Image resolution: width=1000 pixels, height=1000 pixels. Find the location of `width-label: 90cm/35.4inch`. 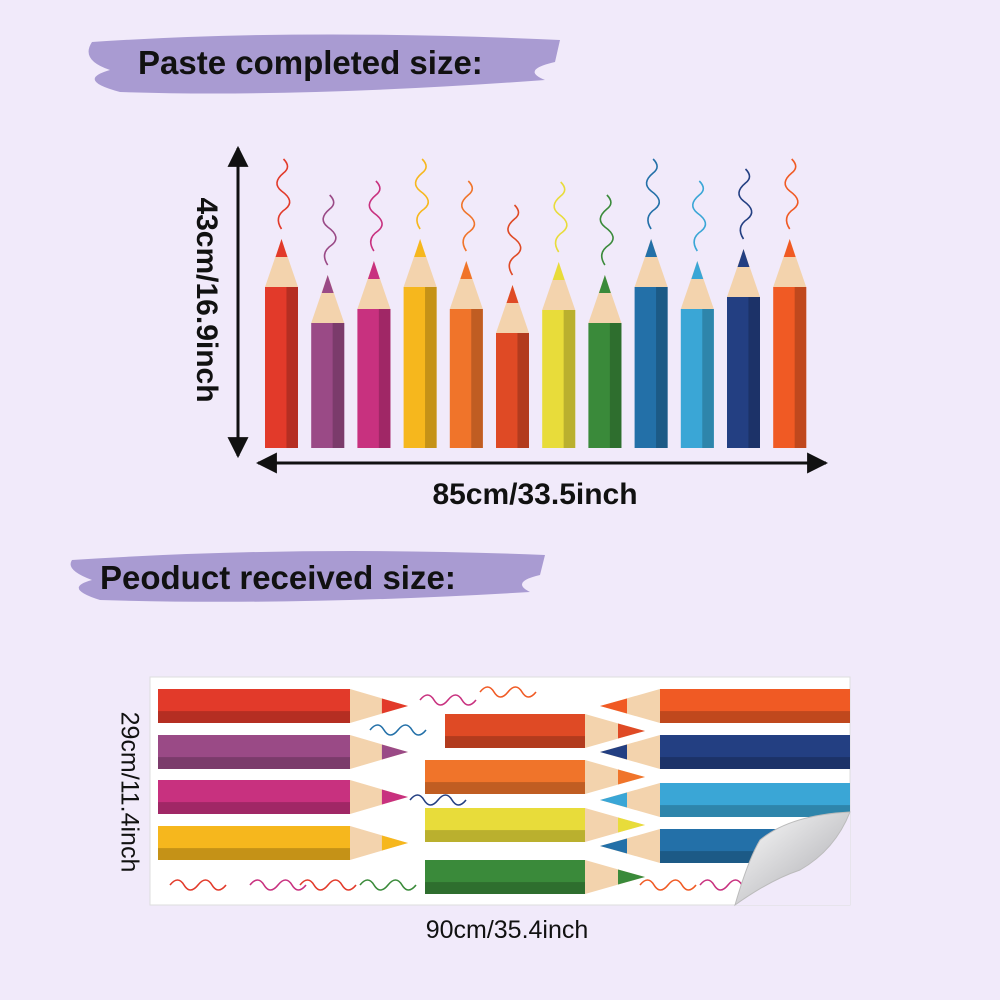

width-label: 90cm/35.4inch is located at coordinates (507, 930).